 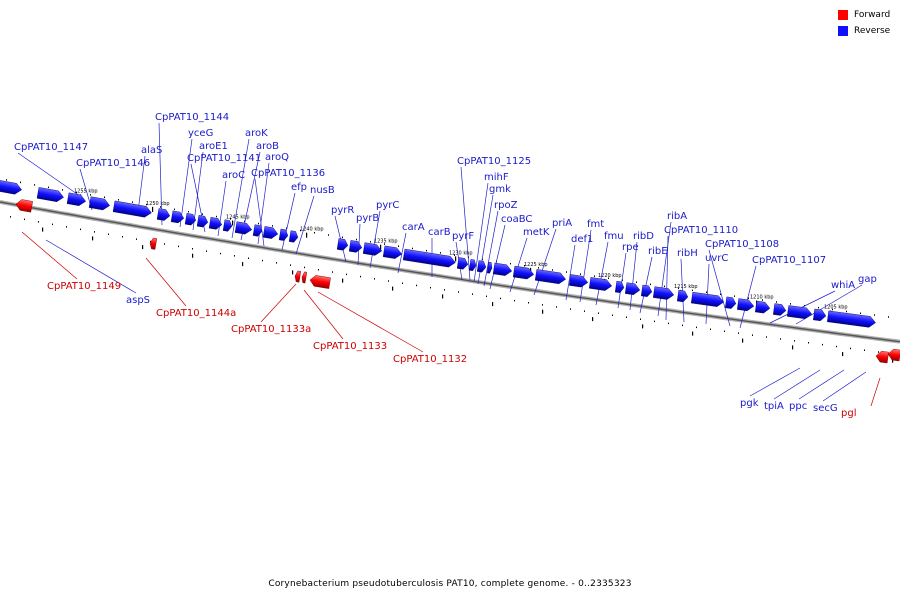 What do you see at coordinates (342, 210) in the screenshot?
I see `gene-label-pyrr: pyrR` at bounding box center [342, 210].